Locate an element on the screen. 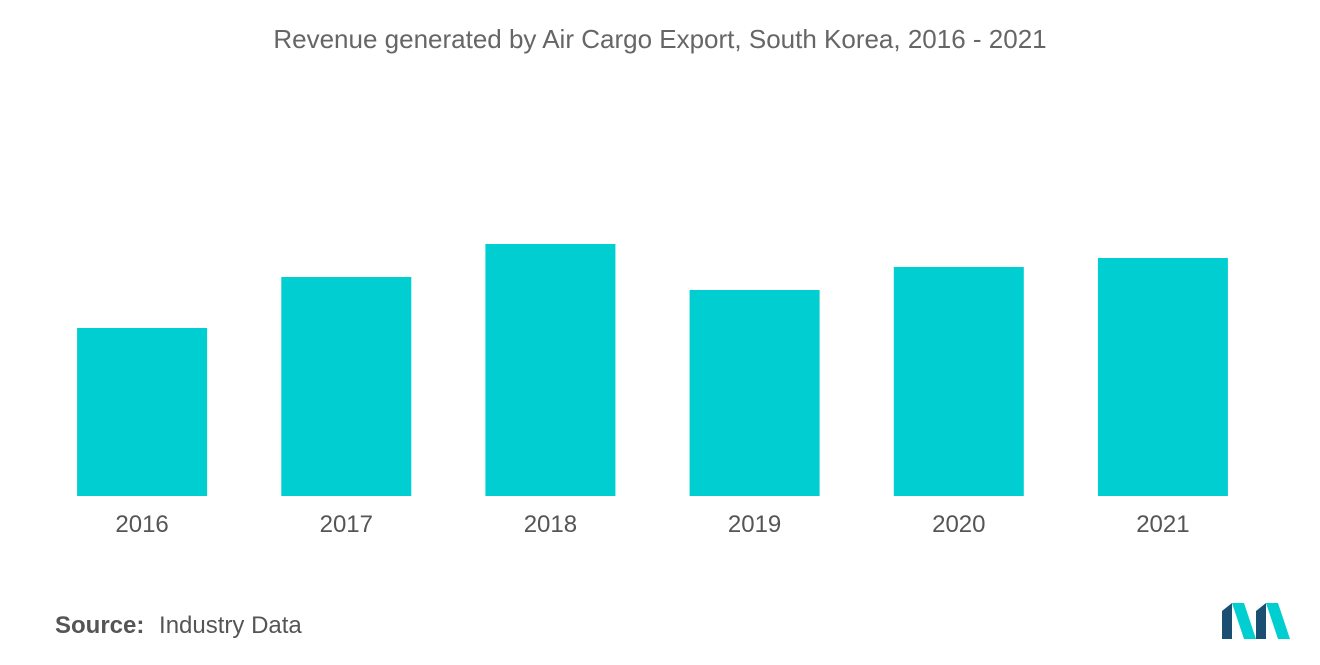 This screenshot has height=665, width=1320. x-tick-label-2018: 2018 is located at coordinates (550, 524).